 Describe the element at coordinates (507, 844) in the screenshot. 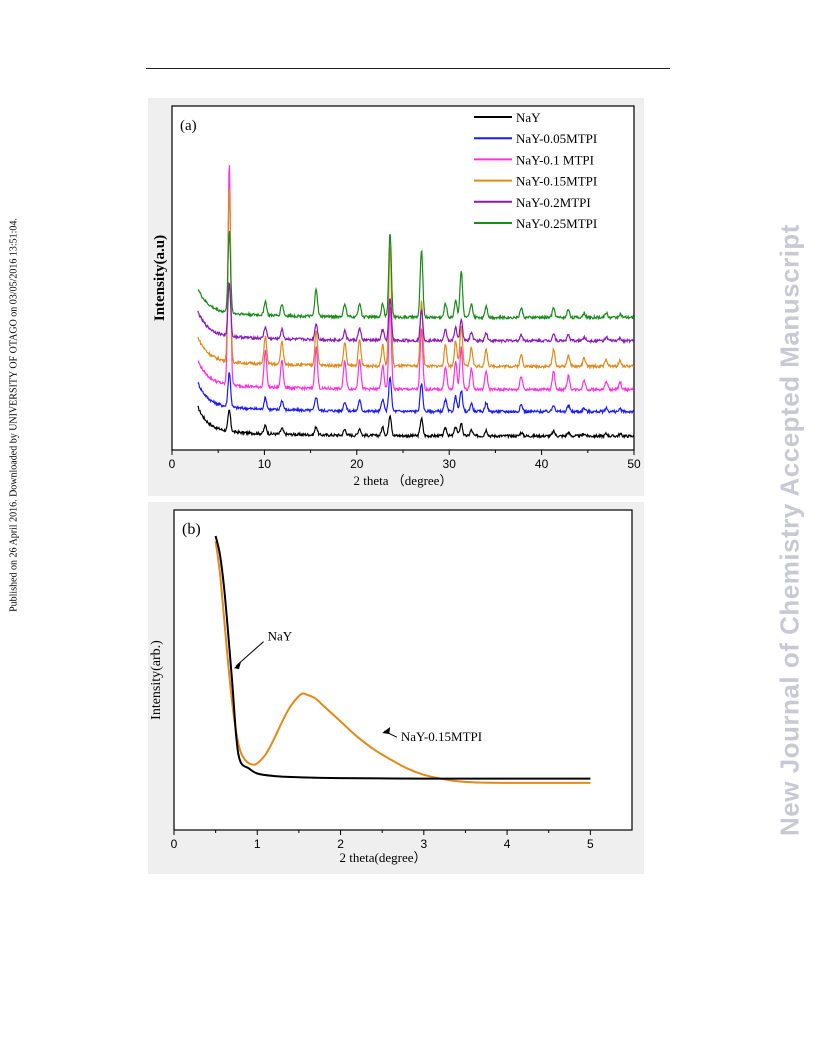

I see `x-tick-label-4: 4` at that location.